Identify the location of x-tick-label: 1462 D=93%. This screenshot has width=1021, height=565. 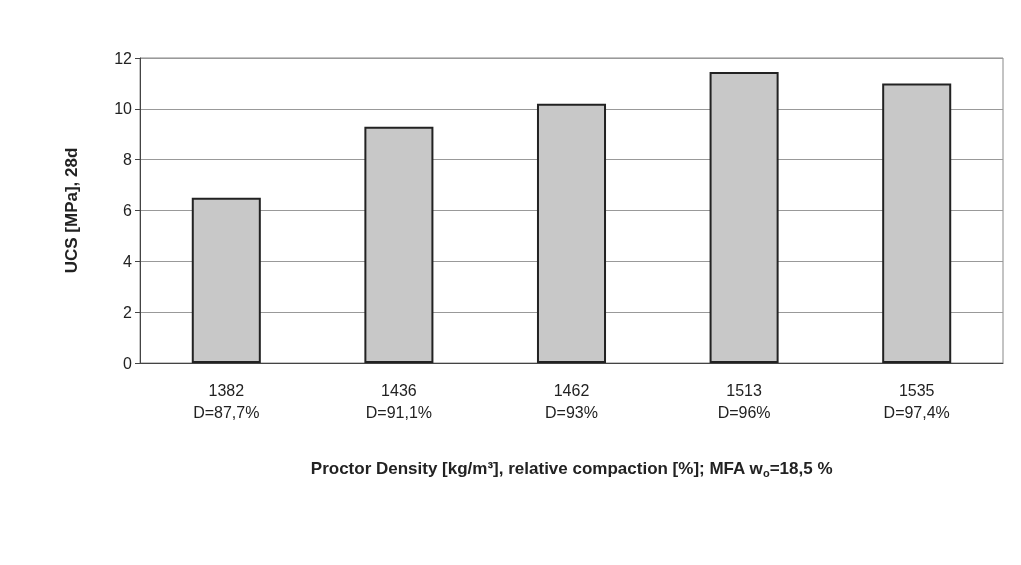
(571, 401).